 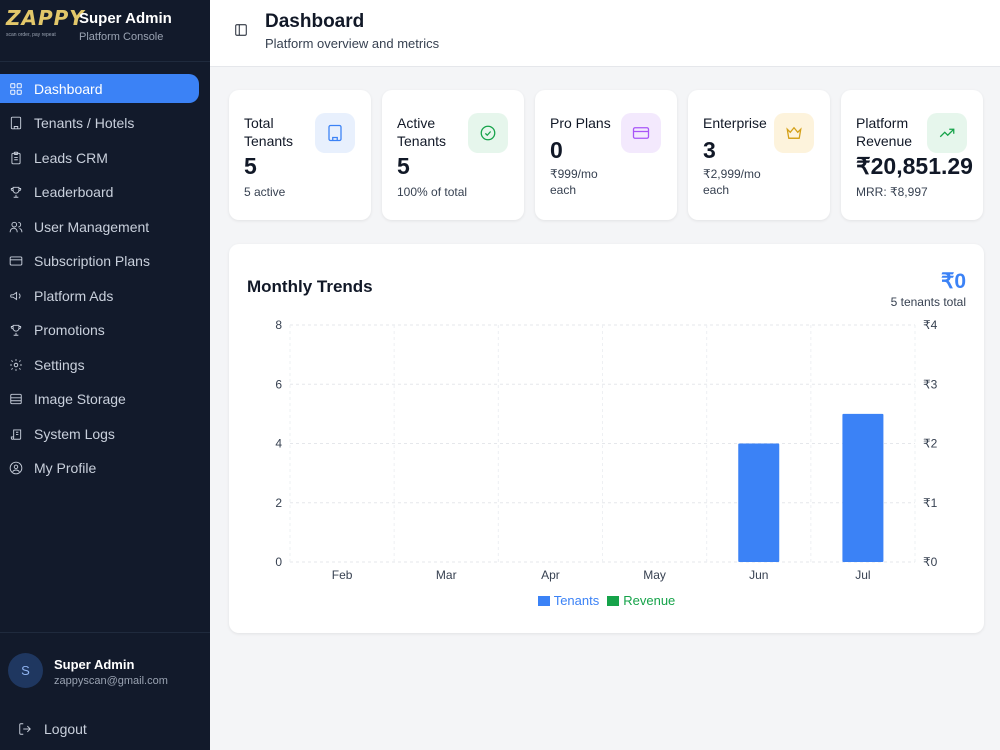 I want to click on y-left-tick-label: 2, so click(x=278, y=503).